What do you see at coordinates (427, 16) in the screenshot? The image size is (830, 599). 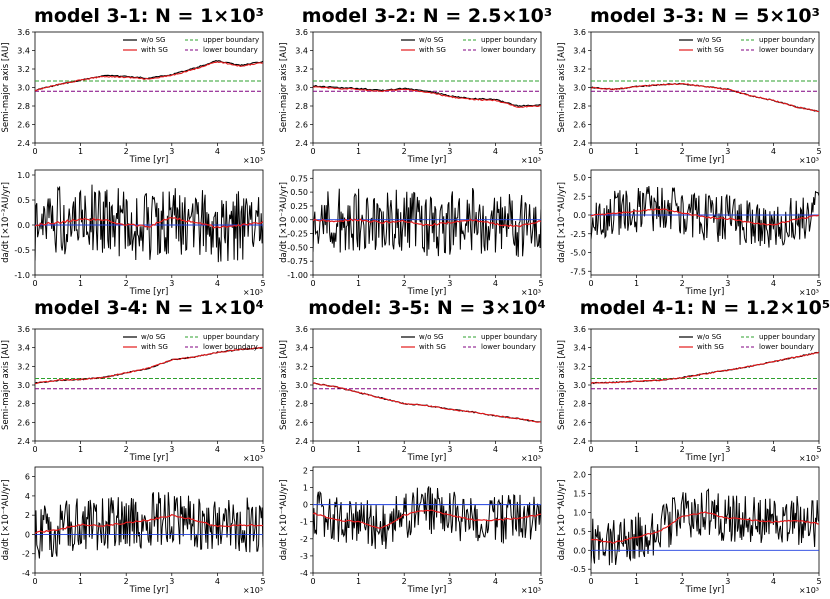 I see `panel-title: model 3-2: N = 2.5×10³` at bounding box center [427, 16].